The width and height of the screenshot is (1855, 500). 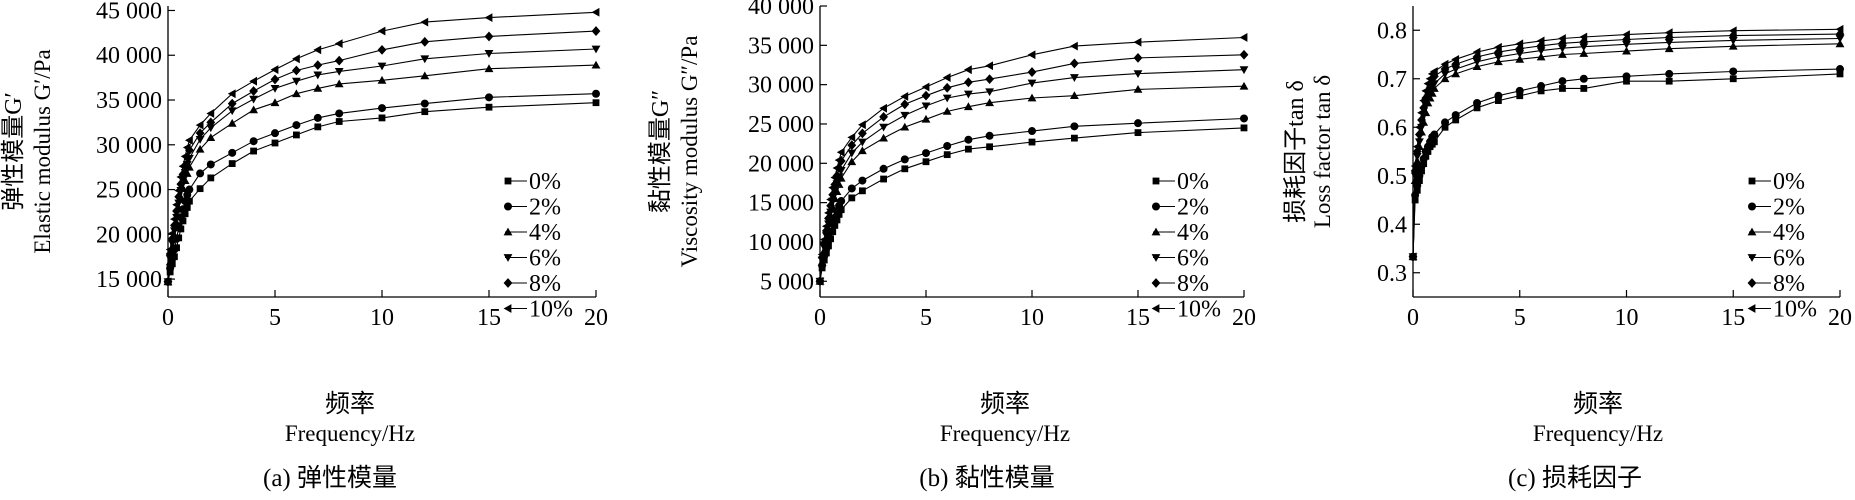 What do you see at coordinates (781, 86) in the screenshot?
I see `y-tick-label: 30 000` at bounding box center [781, 86].